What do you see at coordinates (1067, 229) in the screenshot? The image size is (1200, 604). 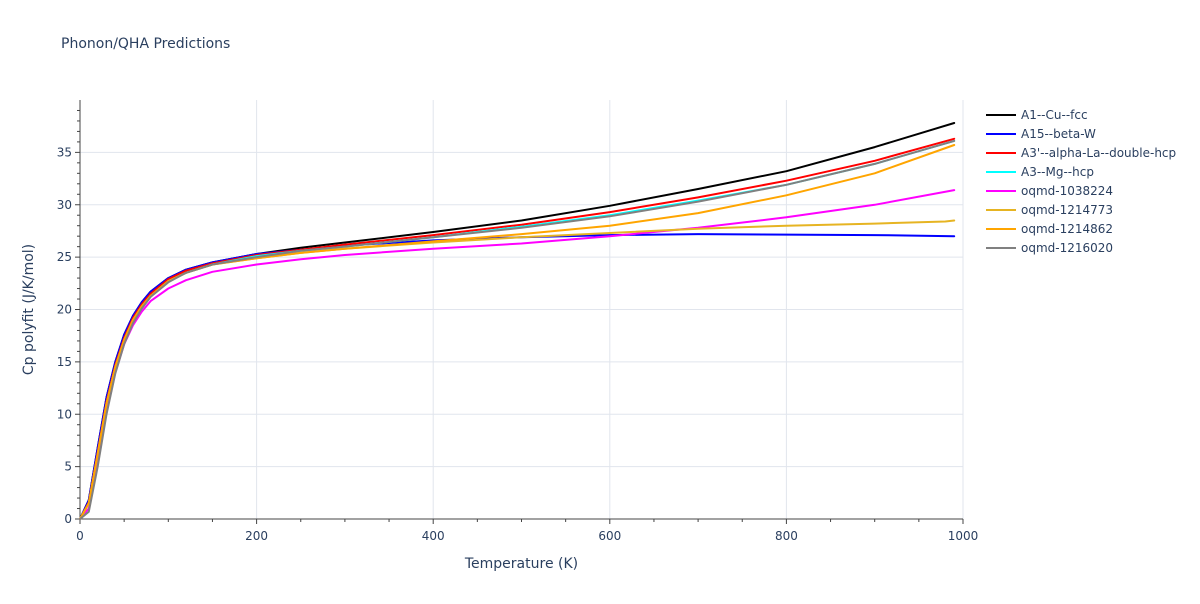 I see `legend-label: oqmd-1214862` at bounding box center [1067, 229].